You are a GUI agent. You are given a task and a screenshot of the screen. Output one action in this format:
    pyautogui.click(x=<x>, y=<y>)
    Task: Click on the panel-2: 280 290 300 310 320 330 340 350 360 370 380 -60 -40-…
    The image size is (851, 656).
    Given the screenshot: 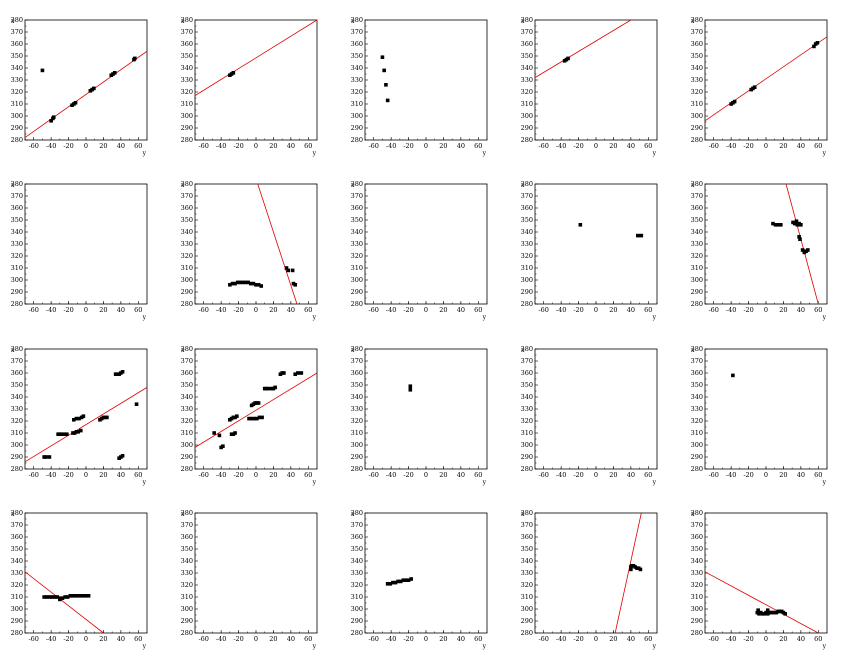 What is the action you would take?
    pyautogui.click(x=249, y=86)
    